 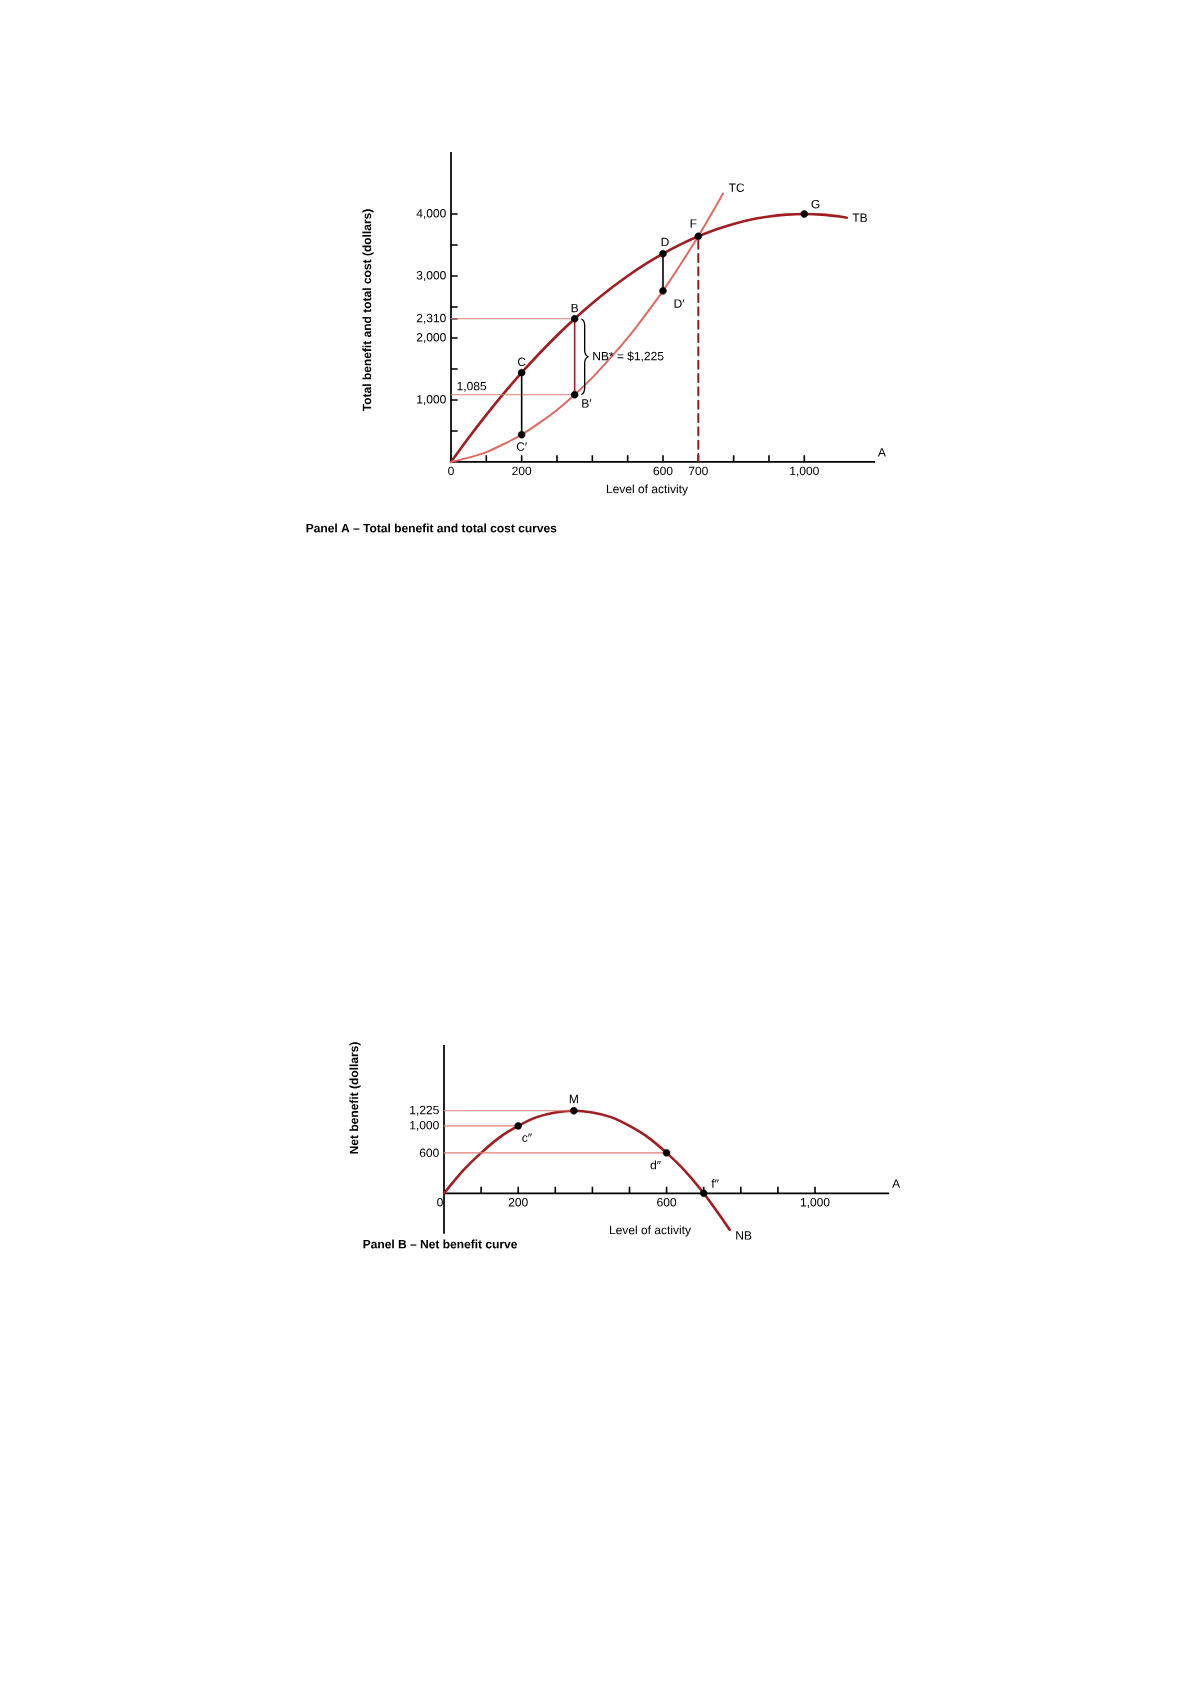 I want to click on x-tick-label: 700, so click(x=698, y=471).